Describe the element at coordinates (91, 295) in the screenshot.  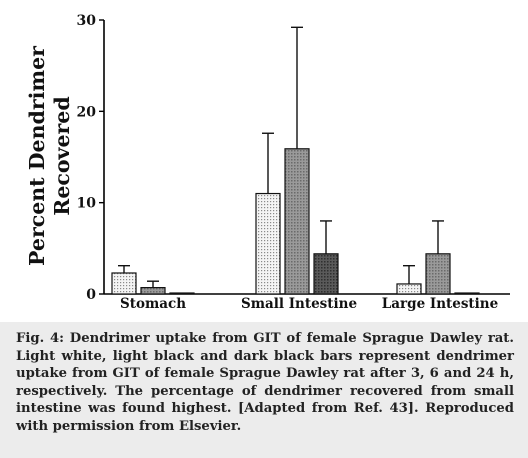
I see `y-tick-label: 0` at that location.